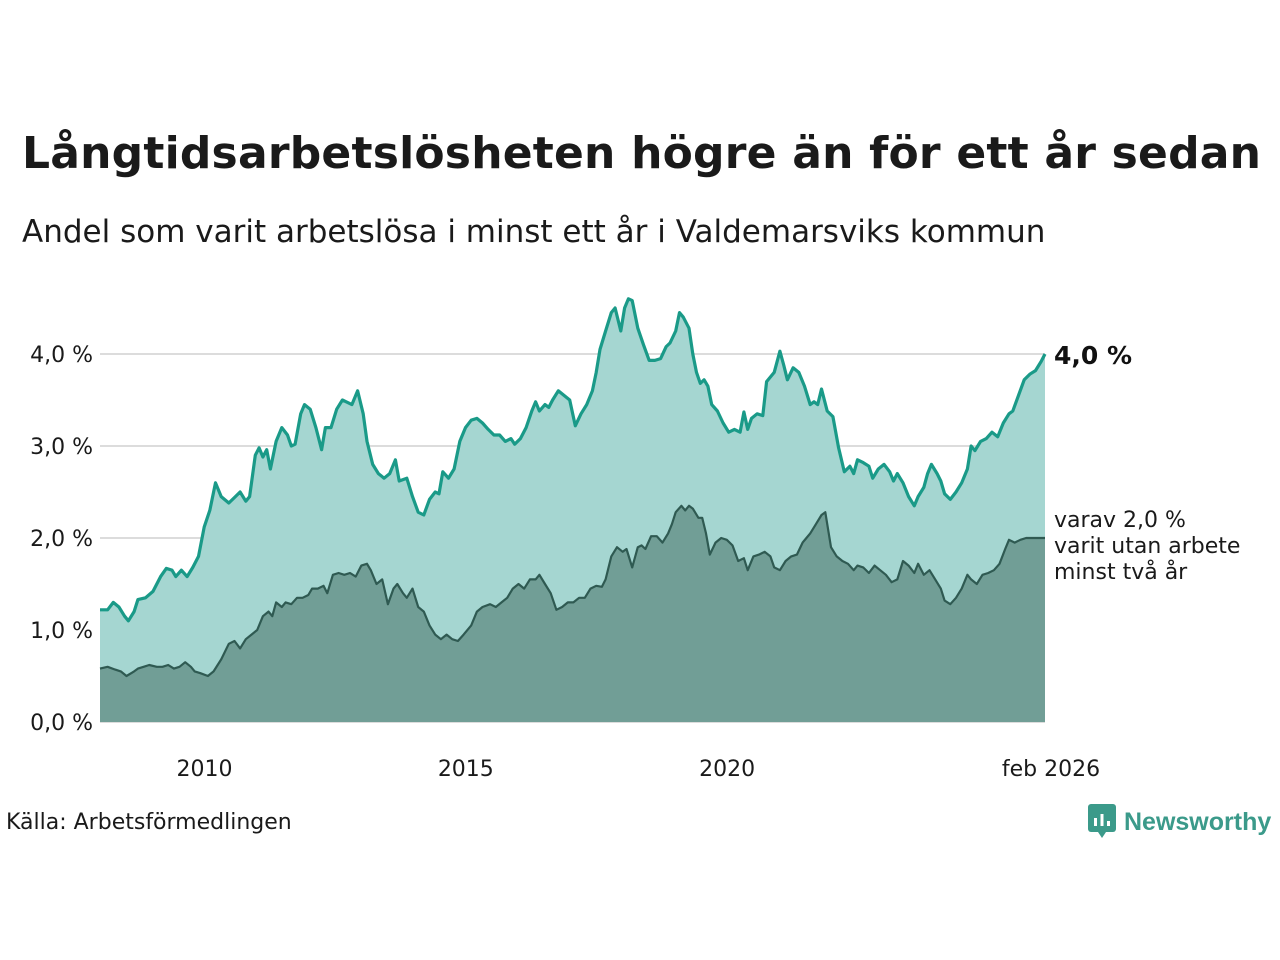 The width and height of the screenshot is (1280, 960). Describe the element at coordinates (149, 822) in the screenshot. I see `source-note: Källa: Arbetsförmedlingen` at that location.